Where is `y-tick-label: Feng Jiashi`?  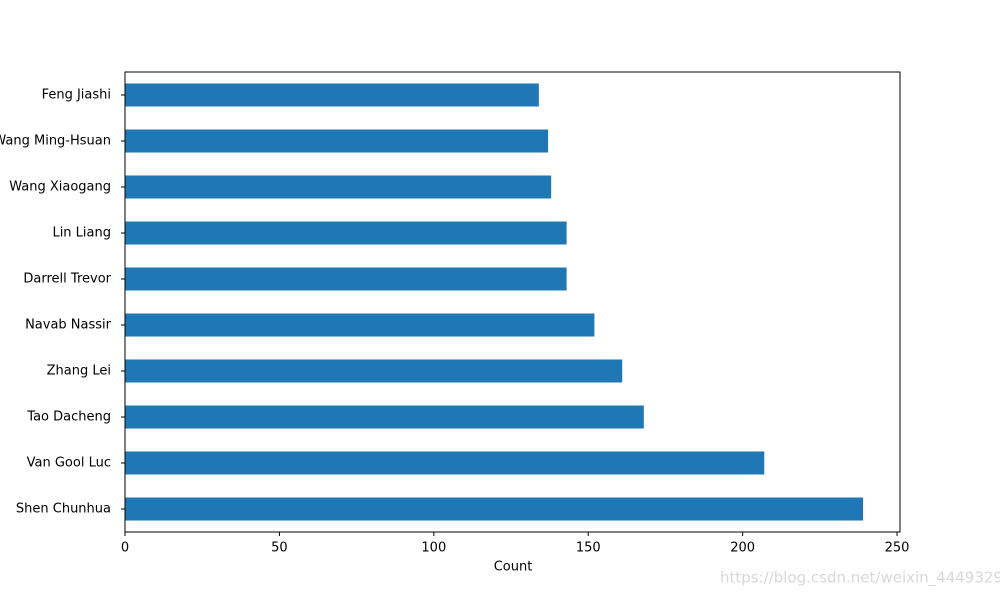 y-tick-label: Feng Jiashi is located at coordinates (76, 95).